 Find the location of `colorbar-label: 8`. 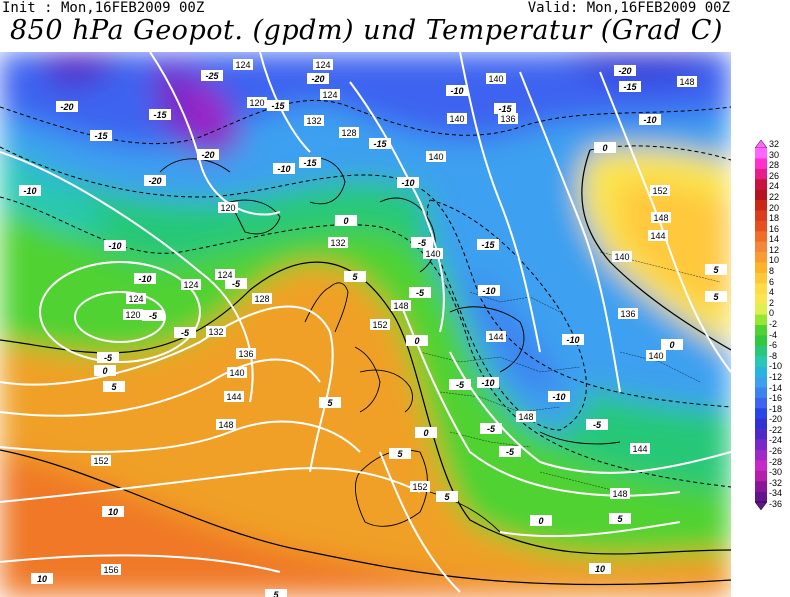

colorbar-label: 8 is located at coordinates (772, 271).